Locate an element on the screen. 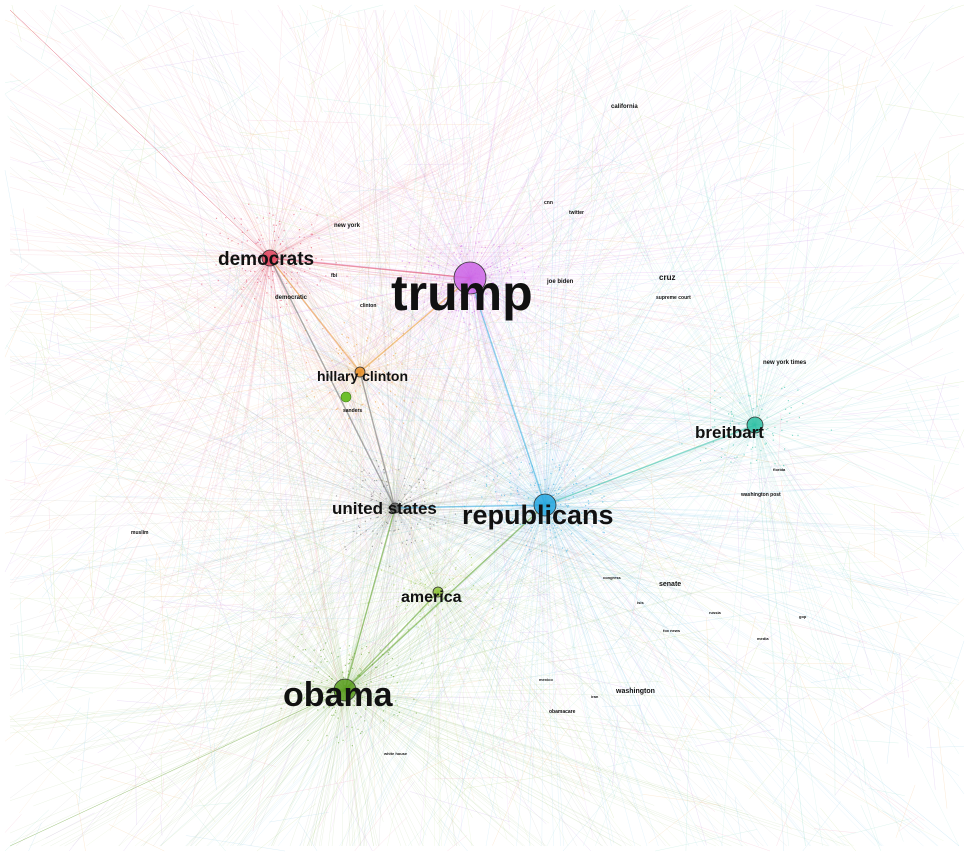  label-clinton: clinton is located at coordinates (368, 306).